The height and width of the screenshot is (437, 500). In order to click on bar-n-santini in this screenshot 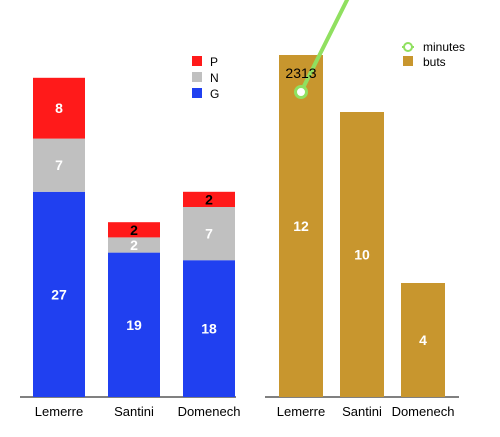, I will do `click(134, 245)`.